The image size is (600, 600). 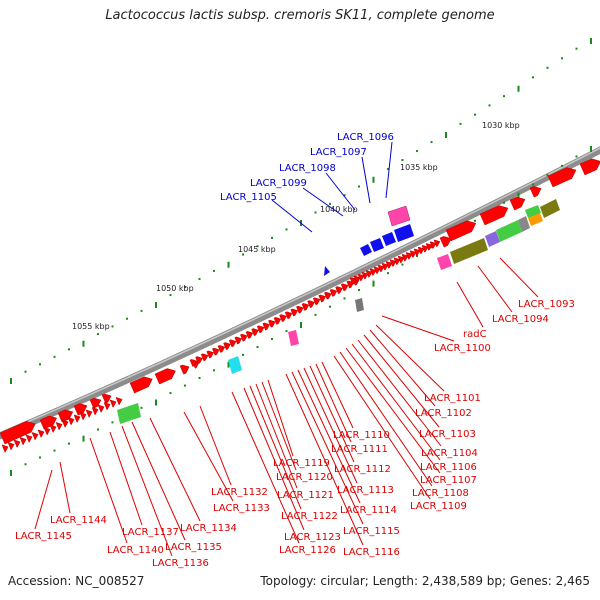 I want to click on gene-label-lacr-1099: LACR_1099, so click(x=278, y=183).